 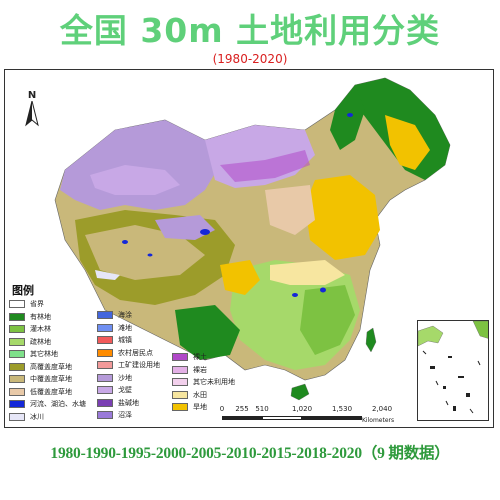 I want to click on legend-item: 裸岩, so click(x=189, y=370).